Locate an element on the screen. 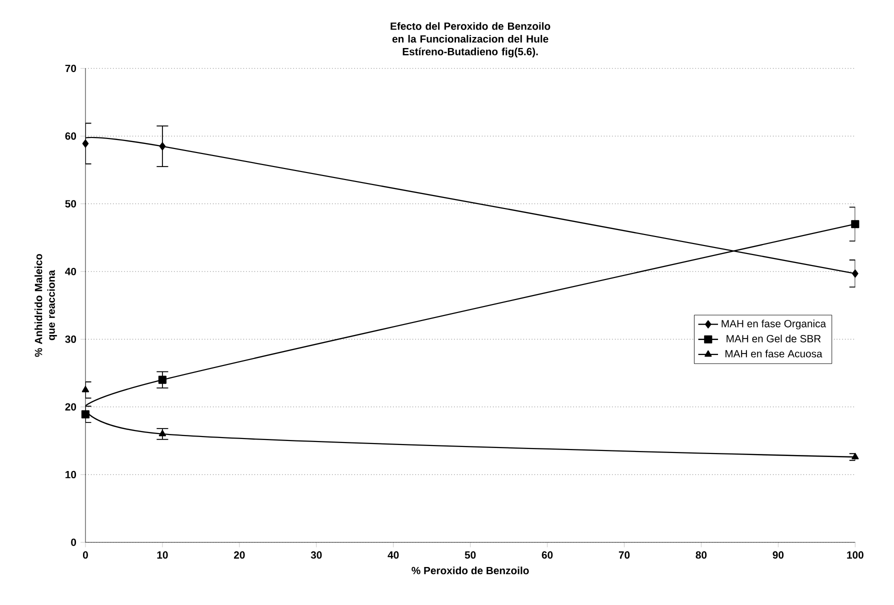 This screenshot has width=894, height=605. x-tick-label: 70 is located at coordinates (624, 555).